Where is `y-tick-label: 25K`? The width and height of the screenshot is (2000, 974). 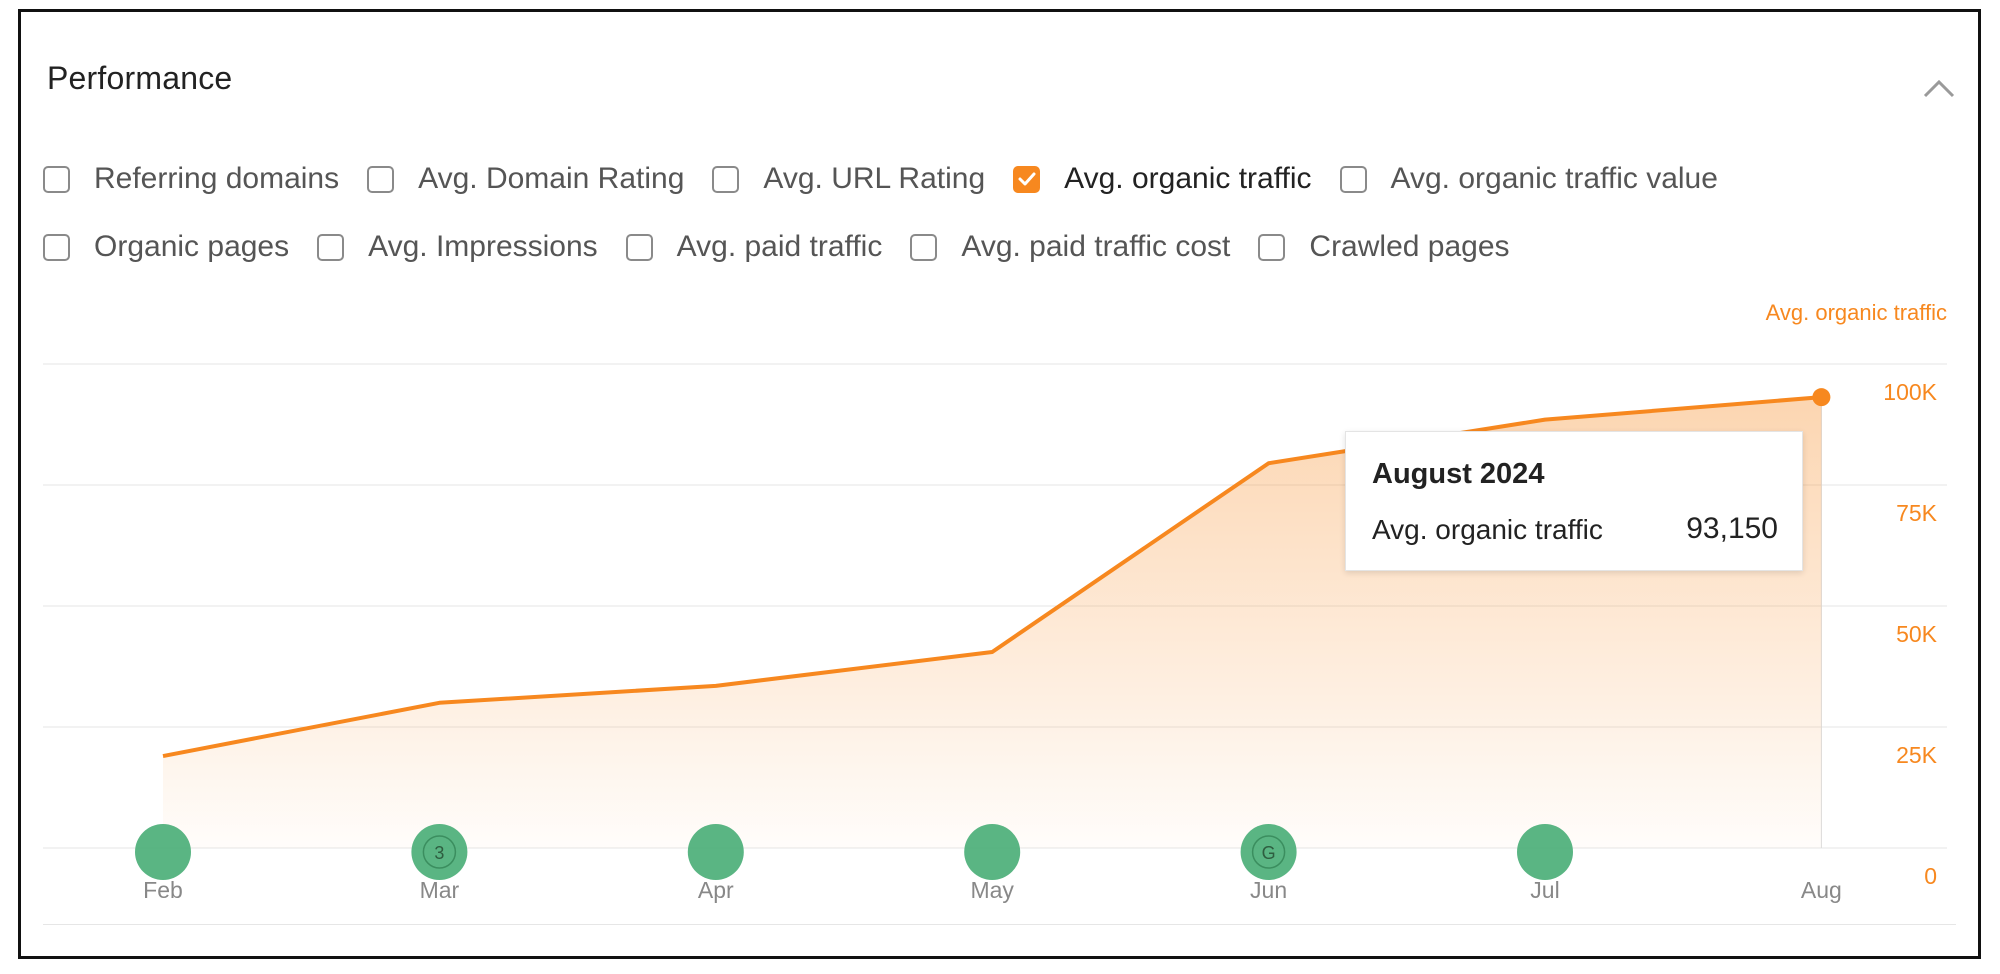 y-tick-label: 25K is located at coordinates (1917, 755).